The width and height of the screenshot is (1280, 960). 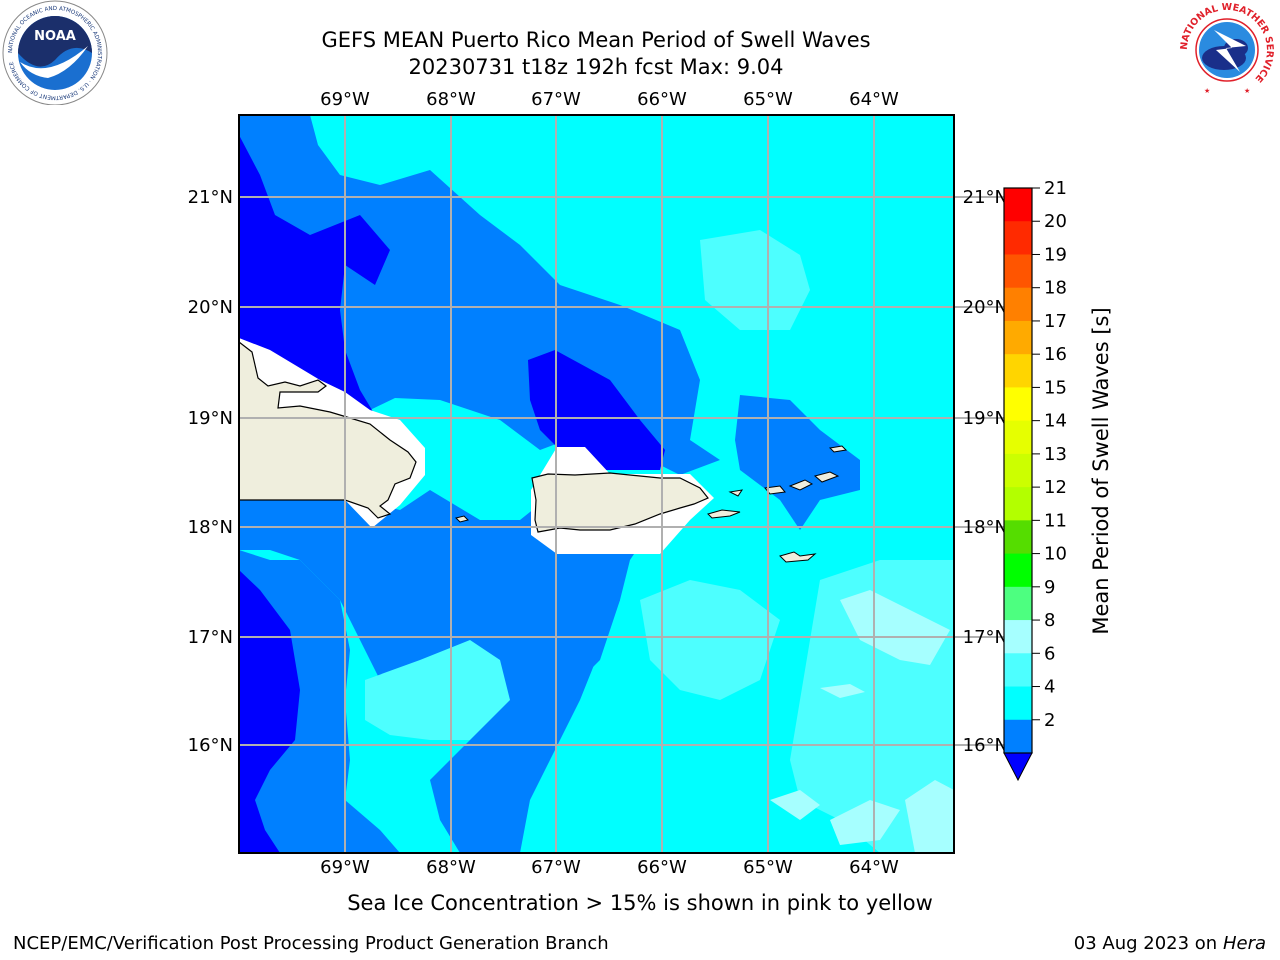 I want to click on colorbar-bins, so click(x=1018, y=471).